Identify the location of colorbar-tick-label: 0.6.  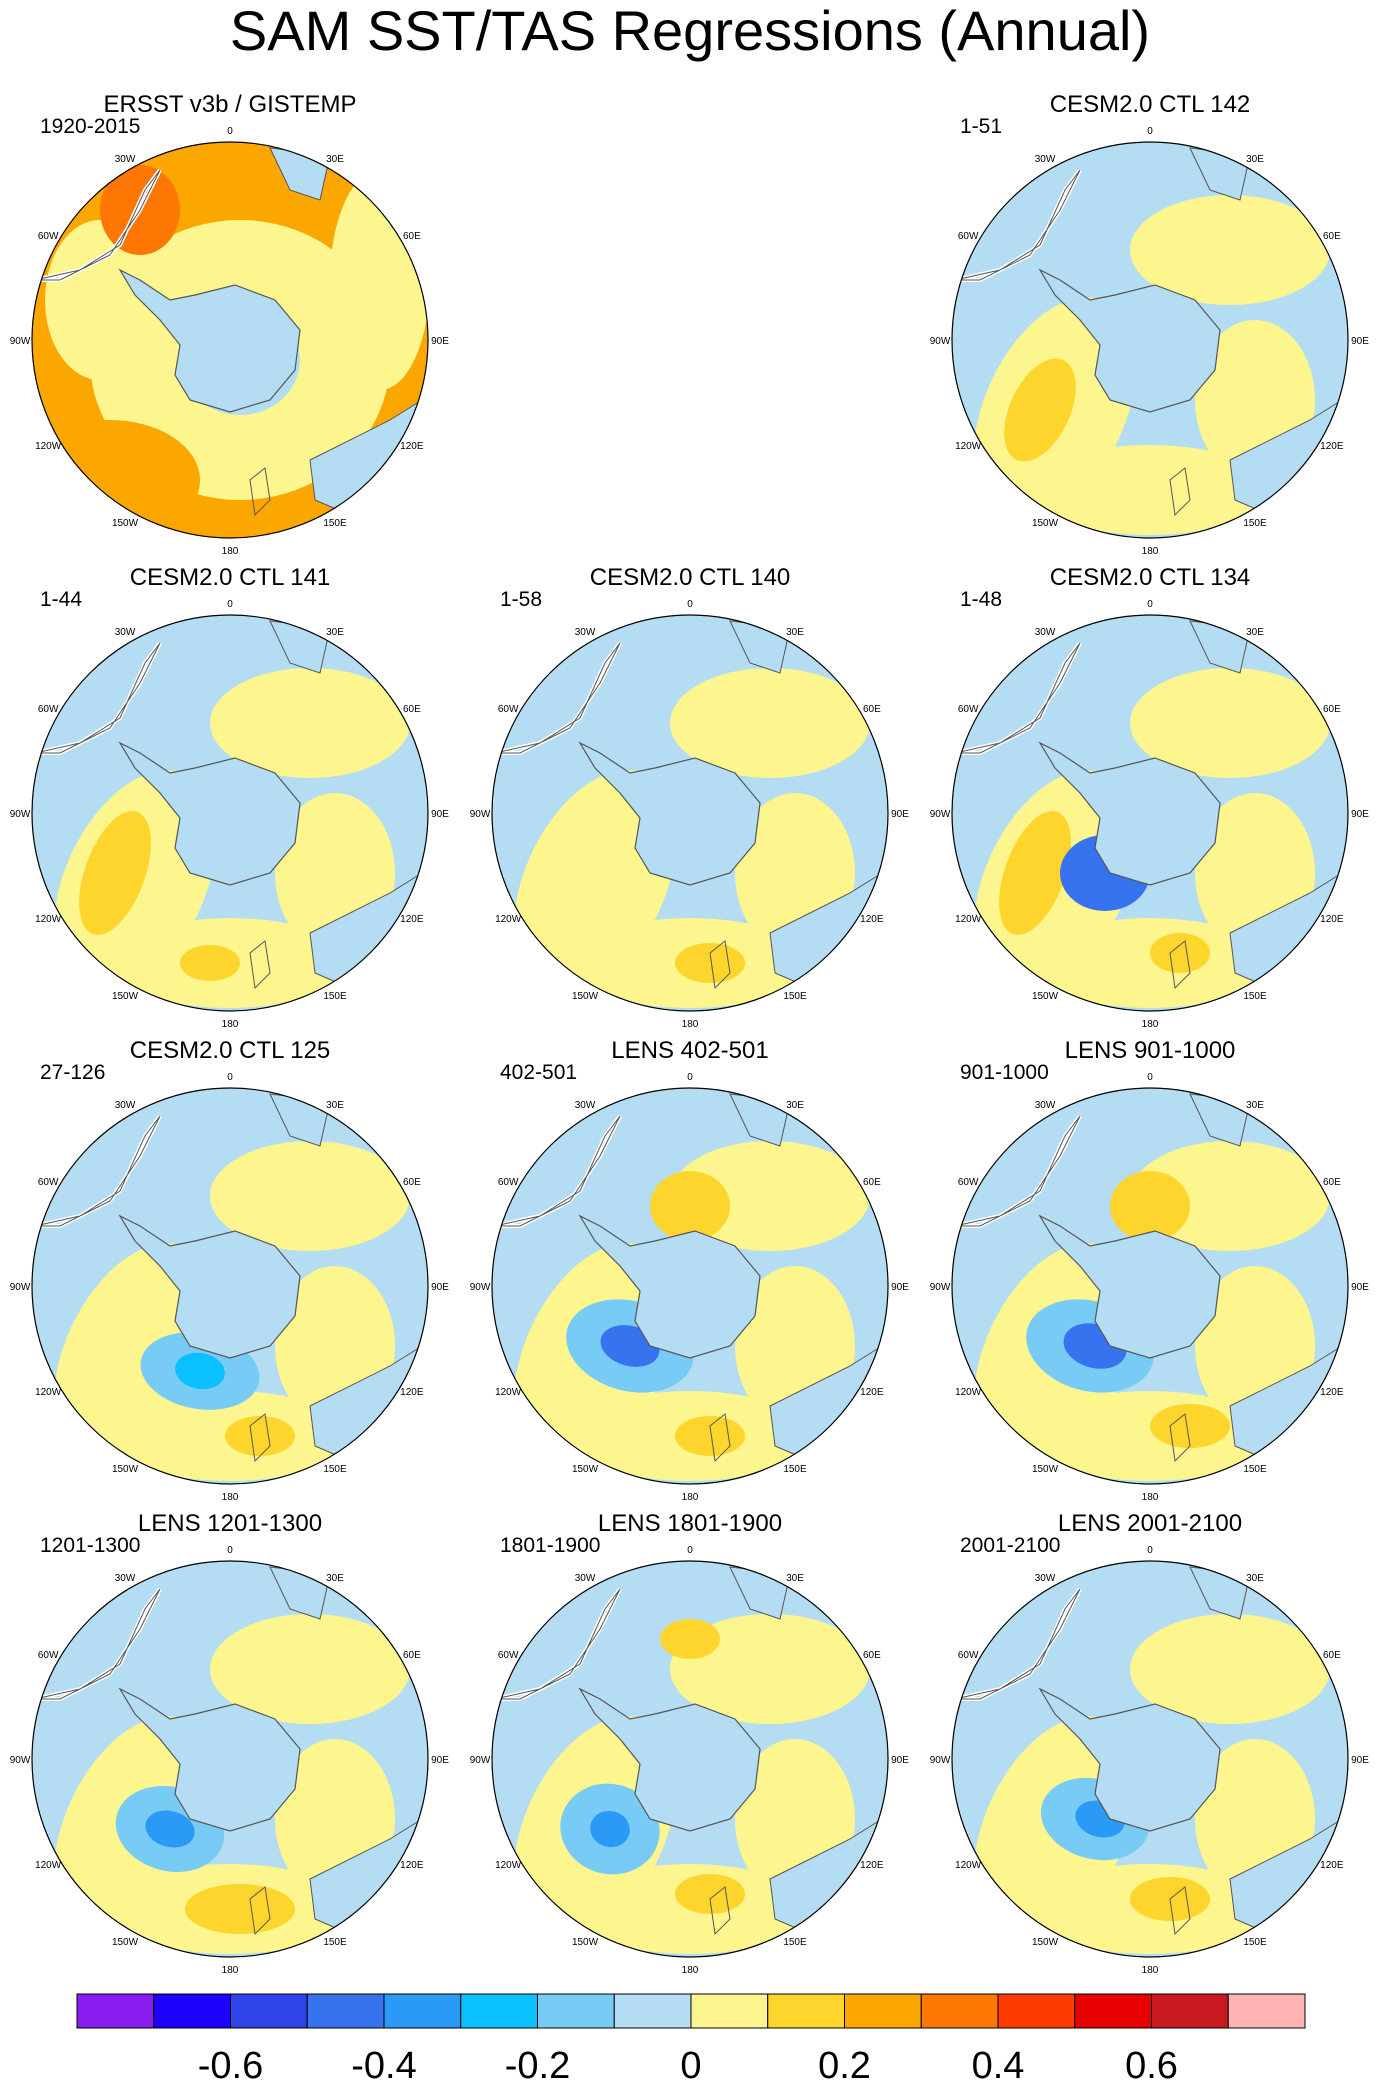
(1151, 2063).